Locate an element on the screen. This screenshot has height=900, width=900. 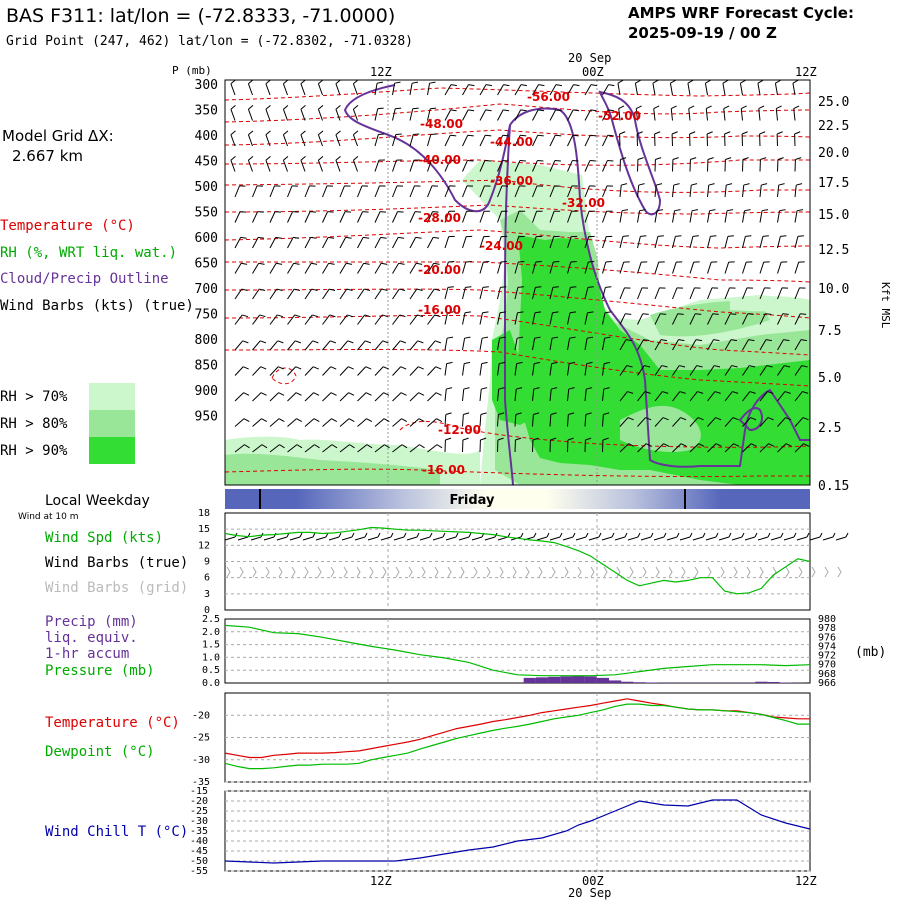
windchill-line is located at coordinates (517, 831).